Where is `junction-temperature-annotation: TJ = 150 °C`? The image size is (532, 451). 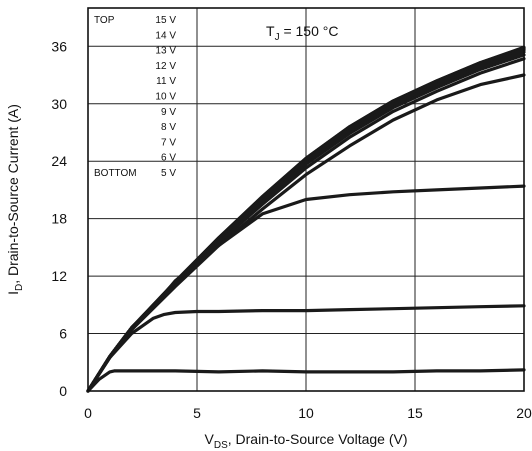
junction-temperature-annotation: TJ = 150 °C is located at coordinates (302, 33).